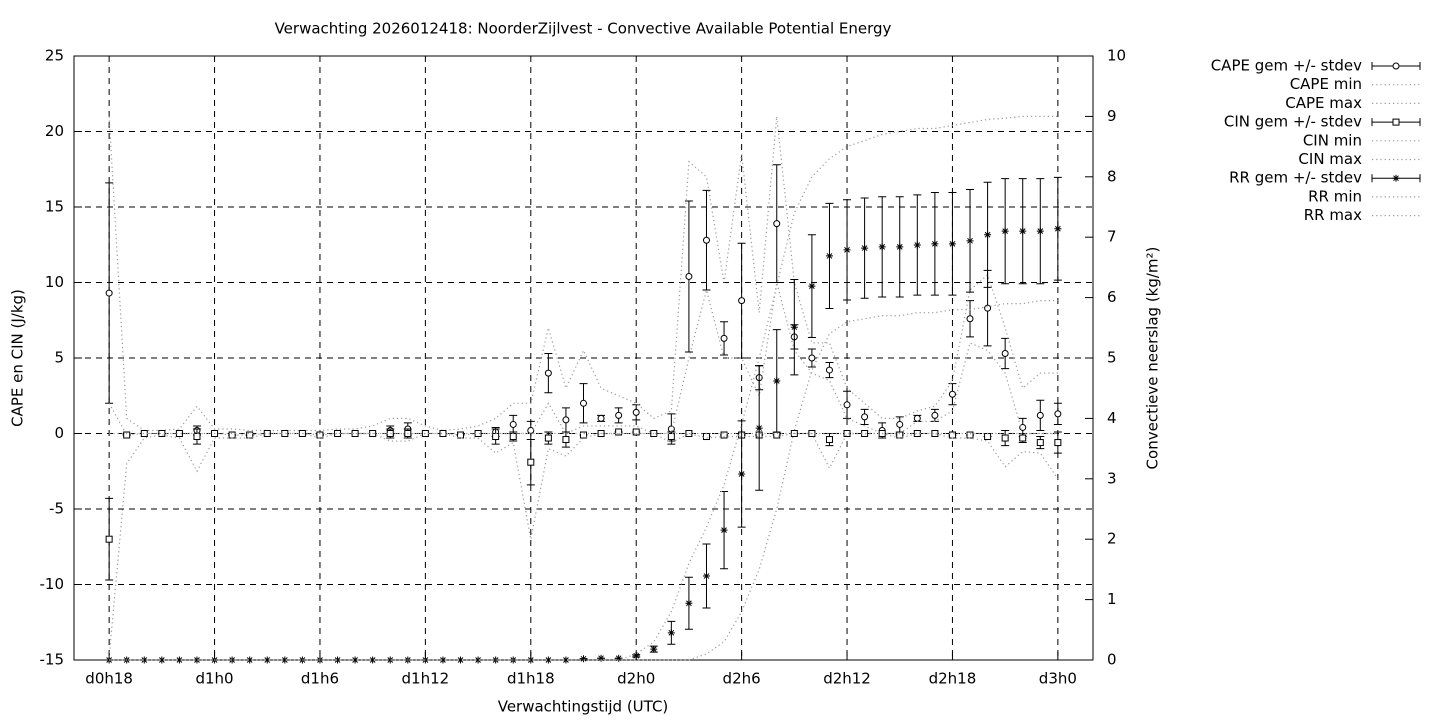  Describe the element at coordinates (742, 679) in the screenshot. I see `x-tick-label: d2h6` at that location.